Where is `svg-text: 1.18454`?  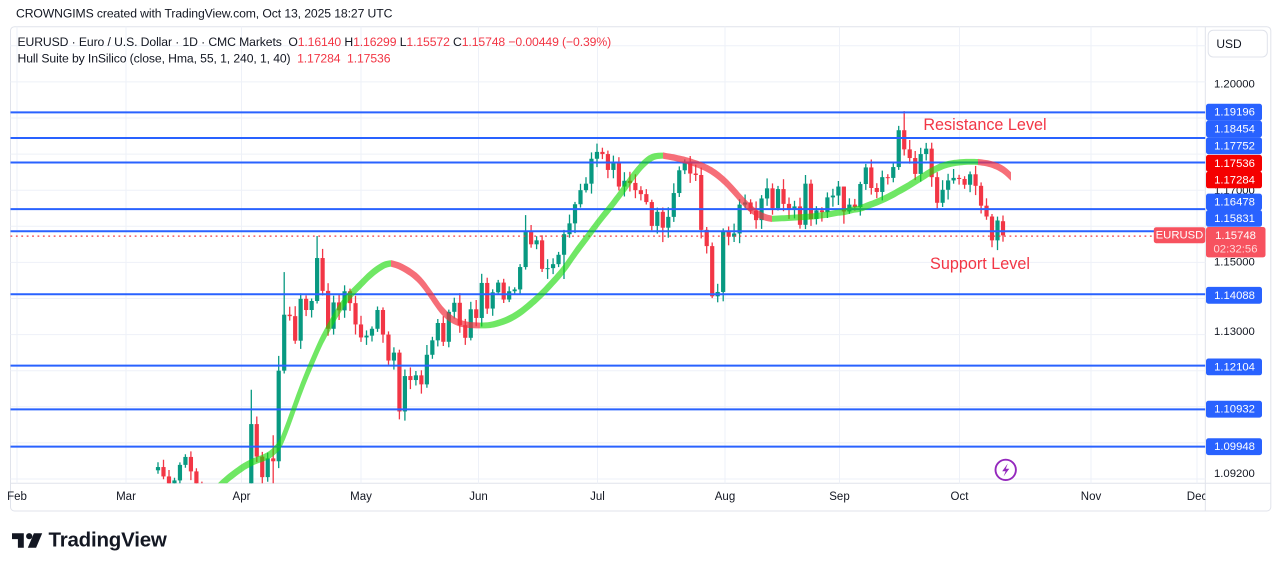
svg-text: 1.18454 is located at coordinates (1234, 130).